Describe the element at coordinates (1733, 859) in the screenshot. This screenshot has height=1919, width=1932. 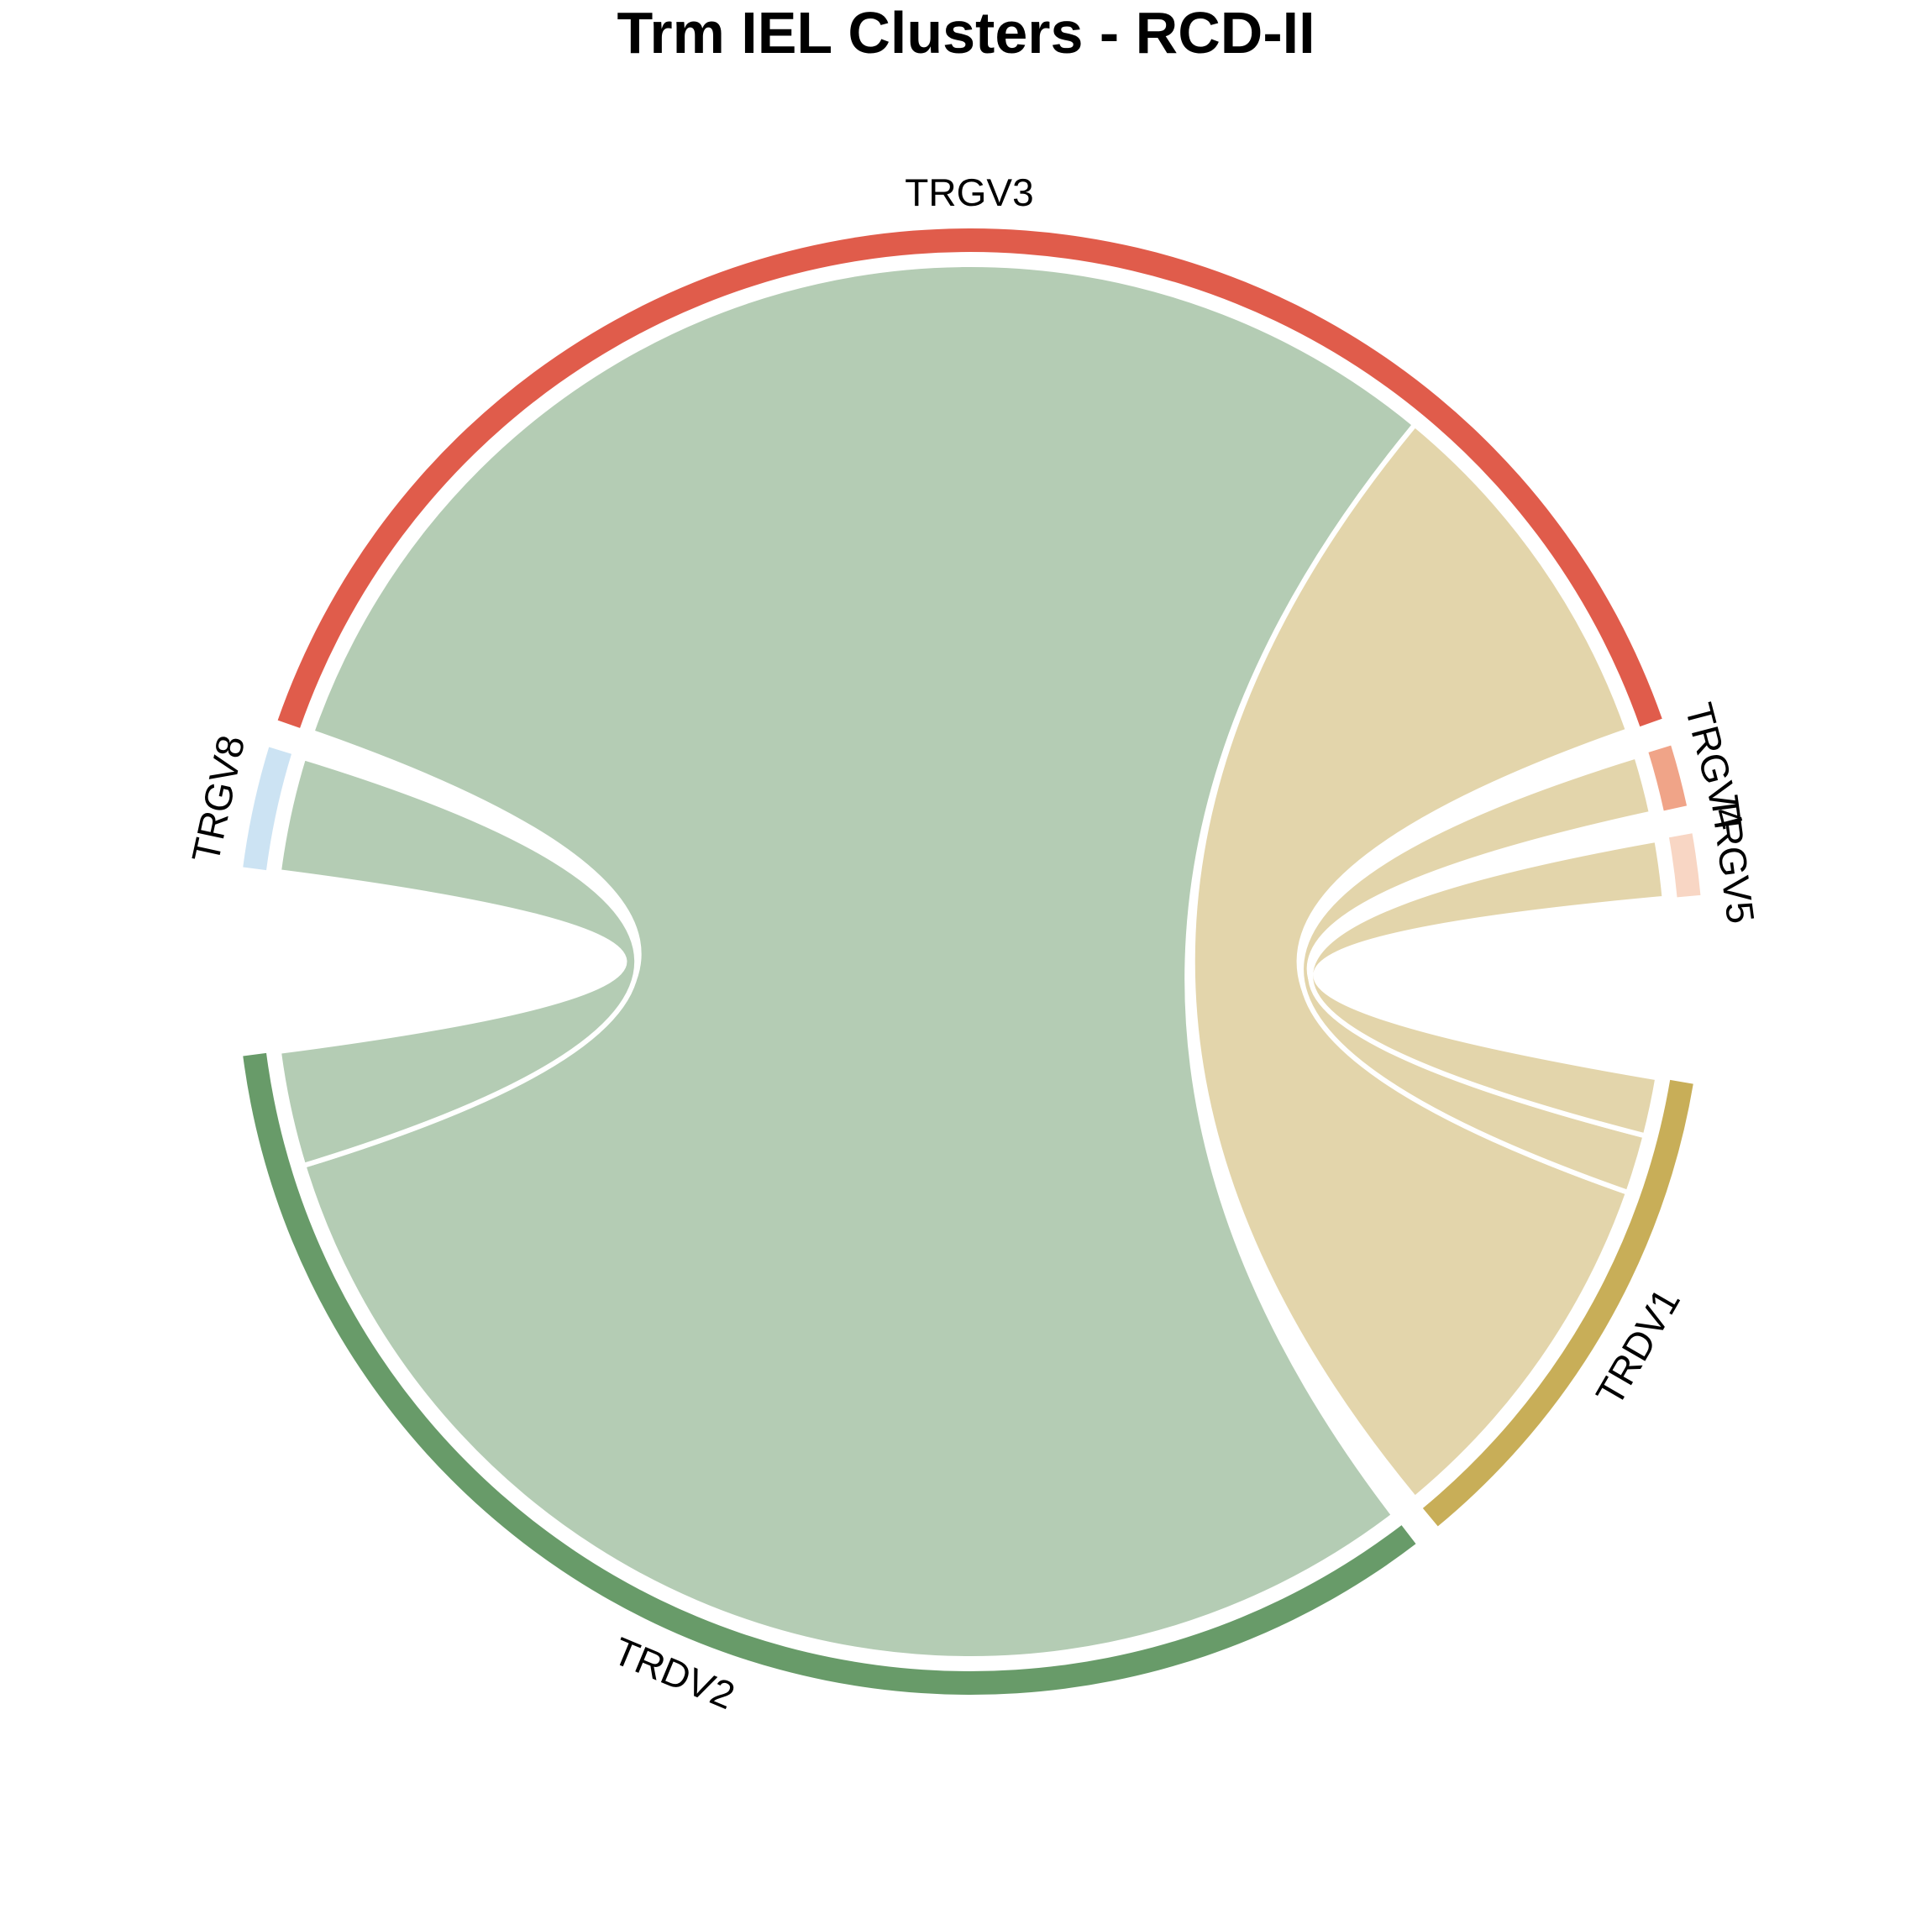
I see `sector-label-trgv5: TRGV5` at that location.